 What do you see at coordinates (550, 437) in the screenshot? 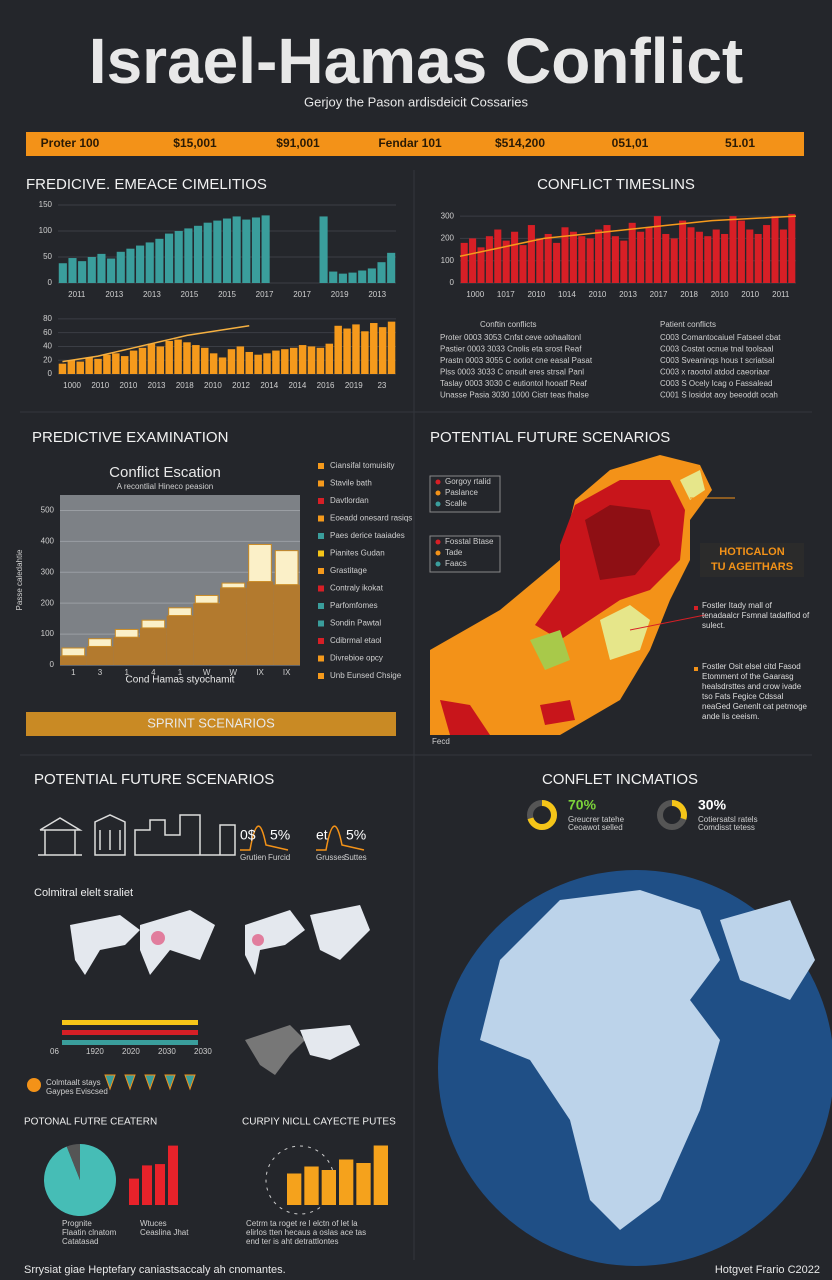
I see `section-title: POTENTIAL FUTURE SCENARIOS` at bounding box center [550, 437].